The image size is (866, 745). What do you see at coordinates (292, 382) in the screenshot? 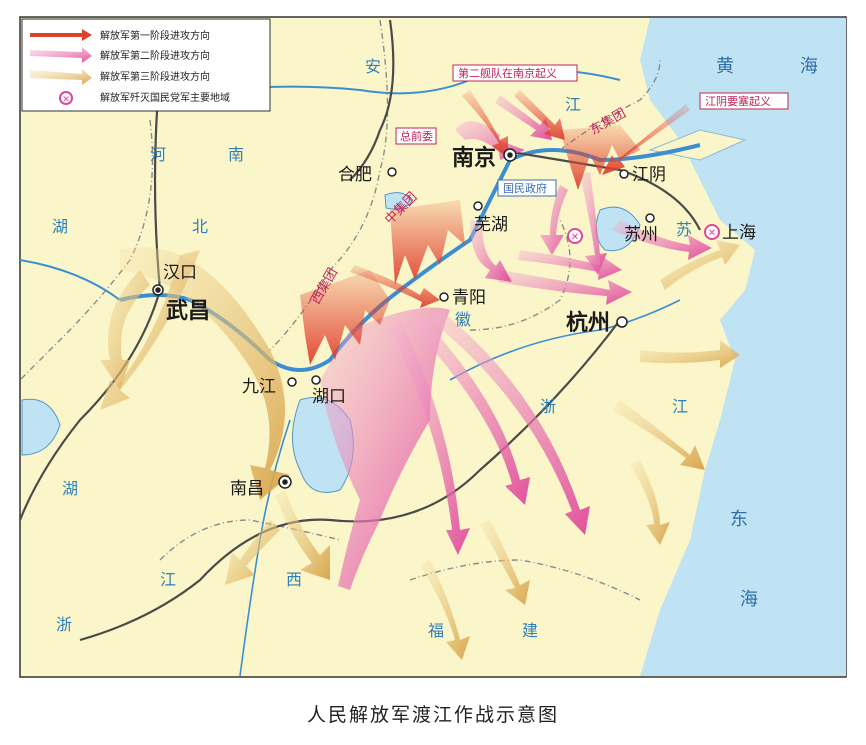
I see `city-dot-jiujiang` at bounding box center [292, 382].